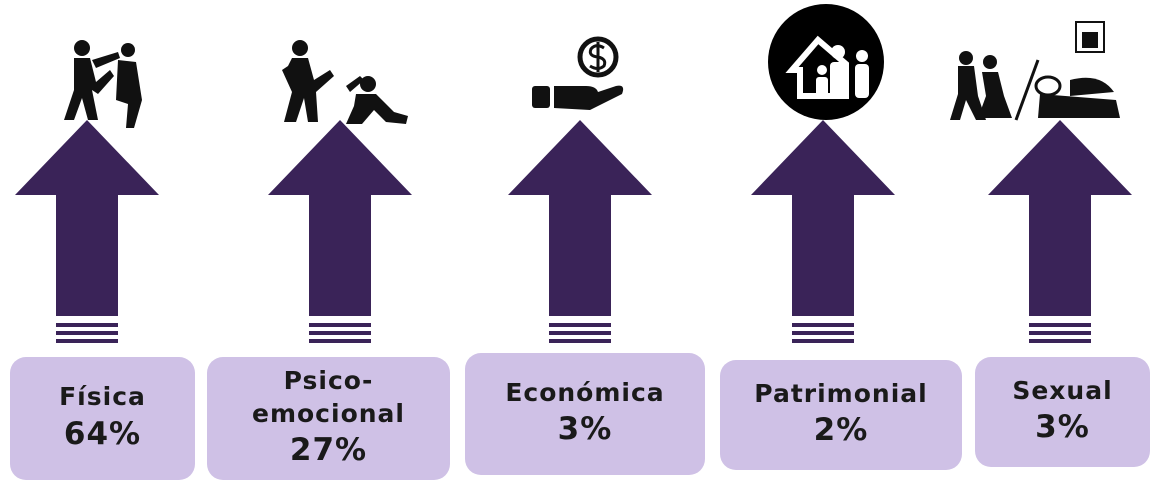 Image resolution: width=1152 pixels, height=483 pixels. What do you see at coordinates (841, 430) in the screenshot?
I see `category-value: 2%` at bounding box center [841, 430].